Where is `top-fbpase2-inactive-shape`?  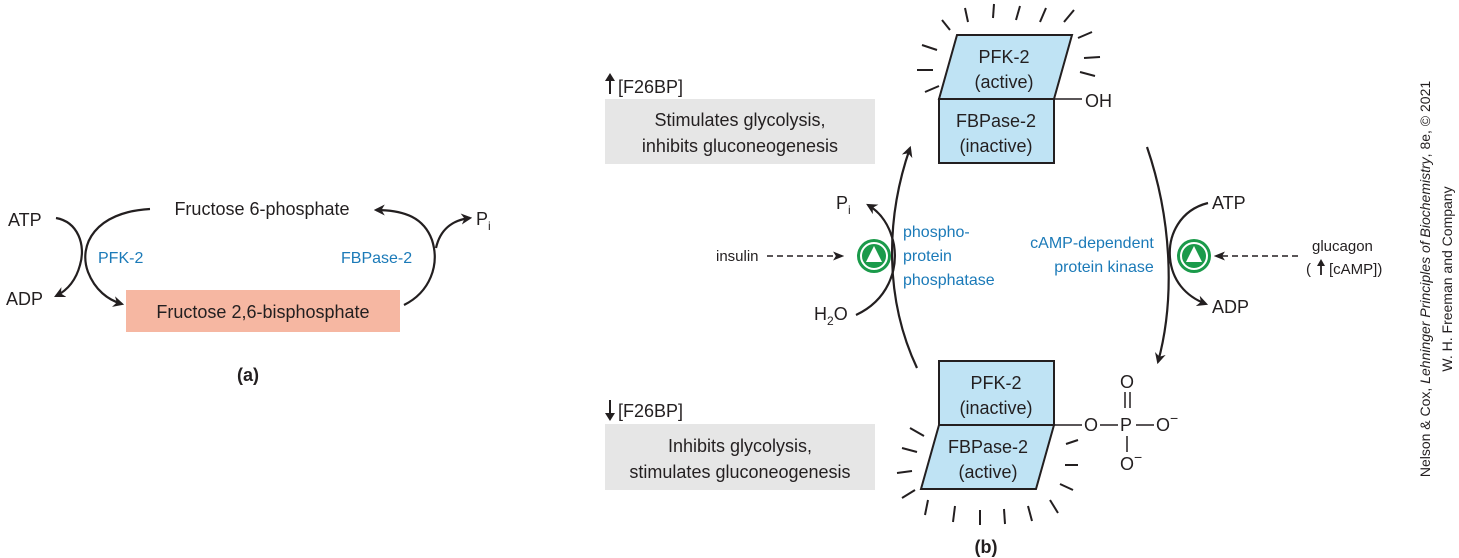 top-fbpase2-inactive-shape is located at coordinates (996, 131).